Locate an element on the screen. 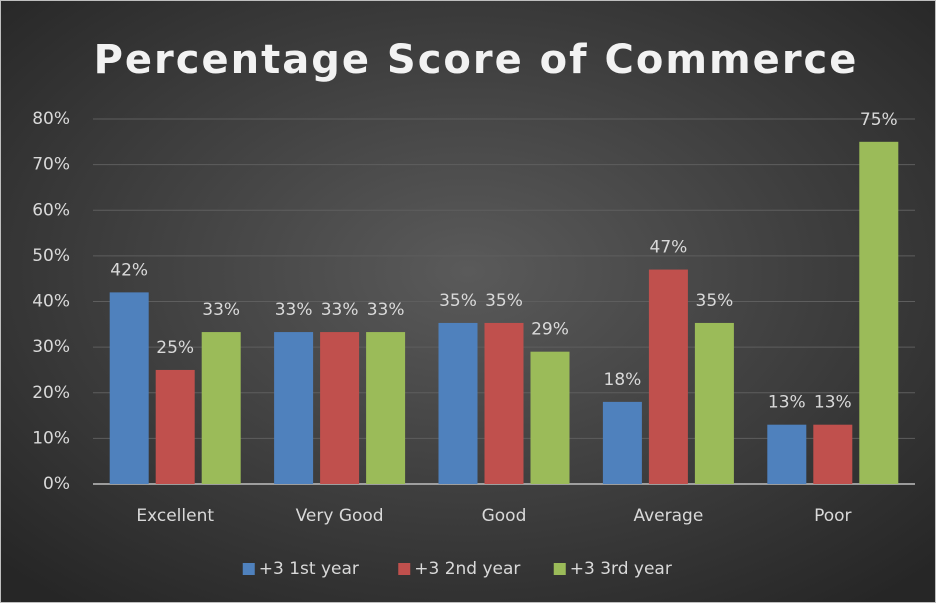  y-tick-label: 60% is located at coordinates (51, 210).